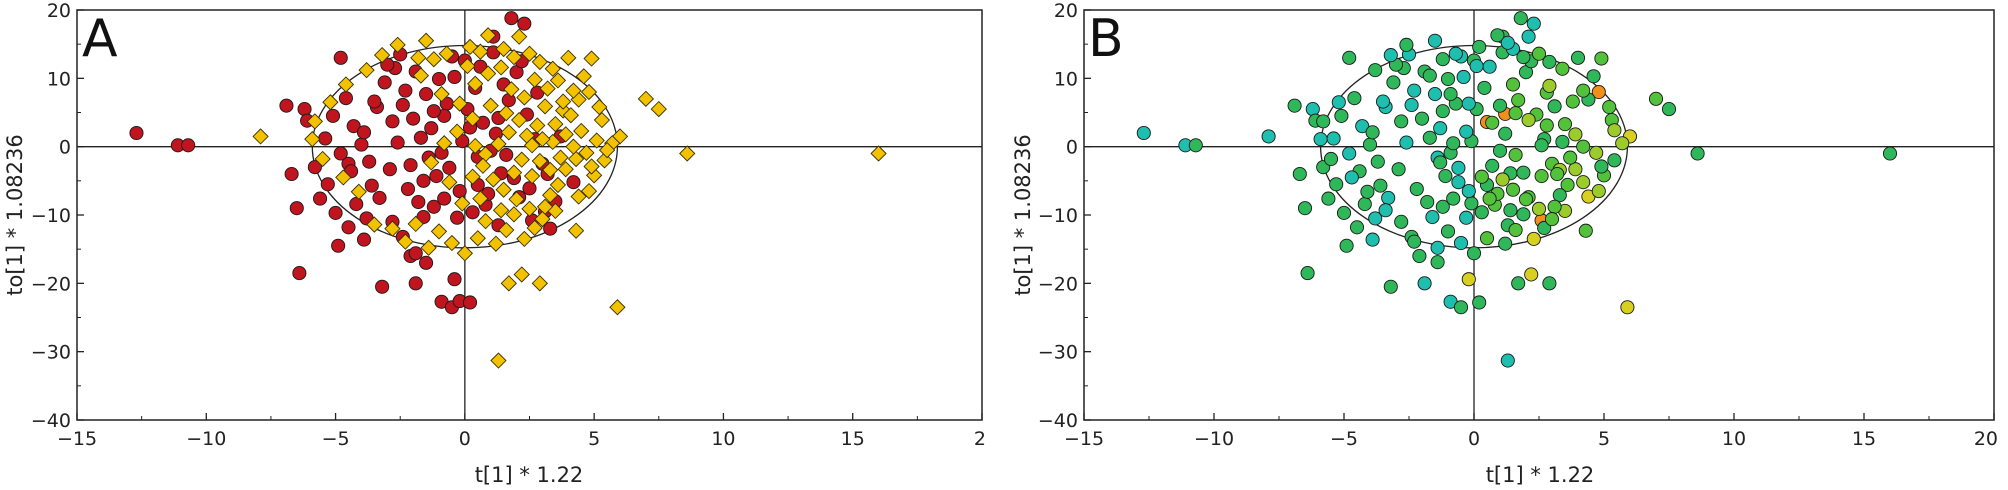  I want to click on panel-b-y-tick-label: 0, so click(1072, 148).